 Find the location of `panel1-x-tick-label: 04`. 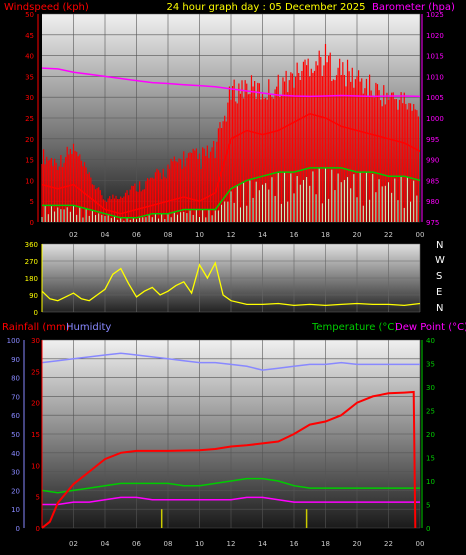

panel1-x-tick-label: 04 is located at coordinates (105, 235).